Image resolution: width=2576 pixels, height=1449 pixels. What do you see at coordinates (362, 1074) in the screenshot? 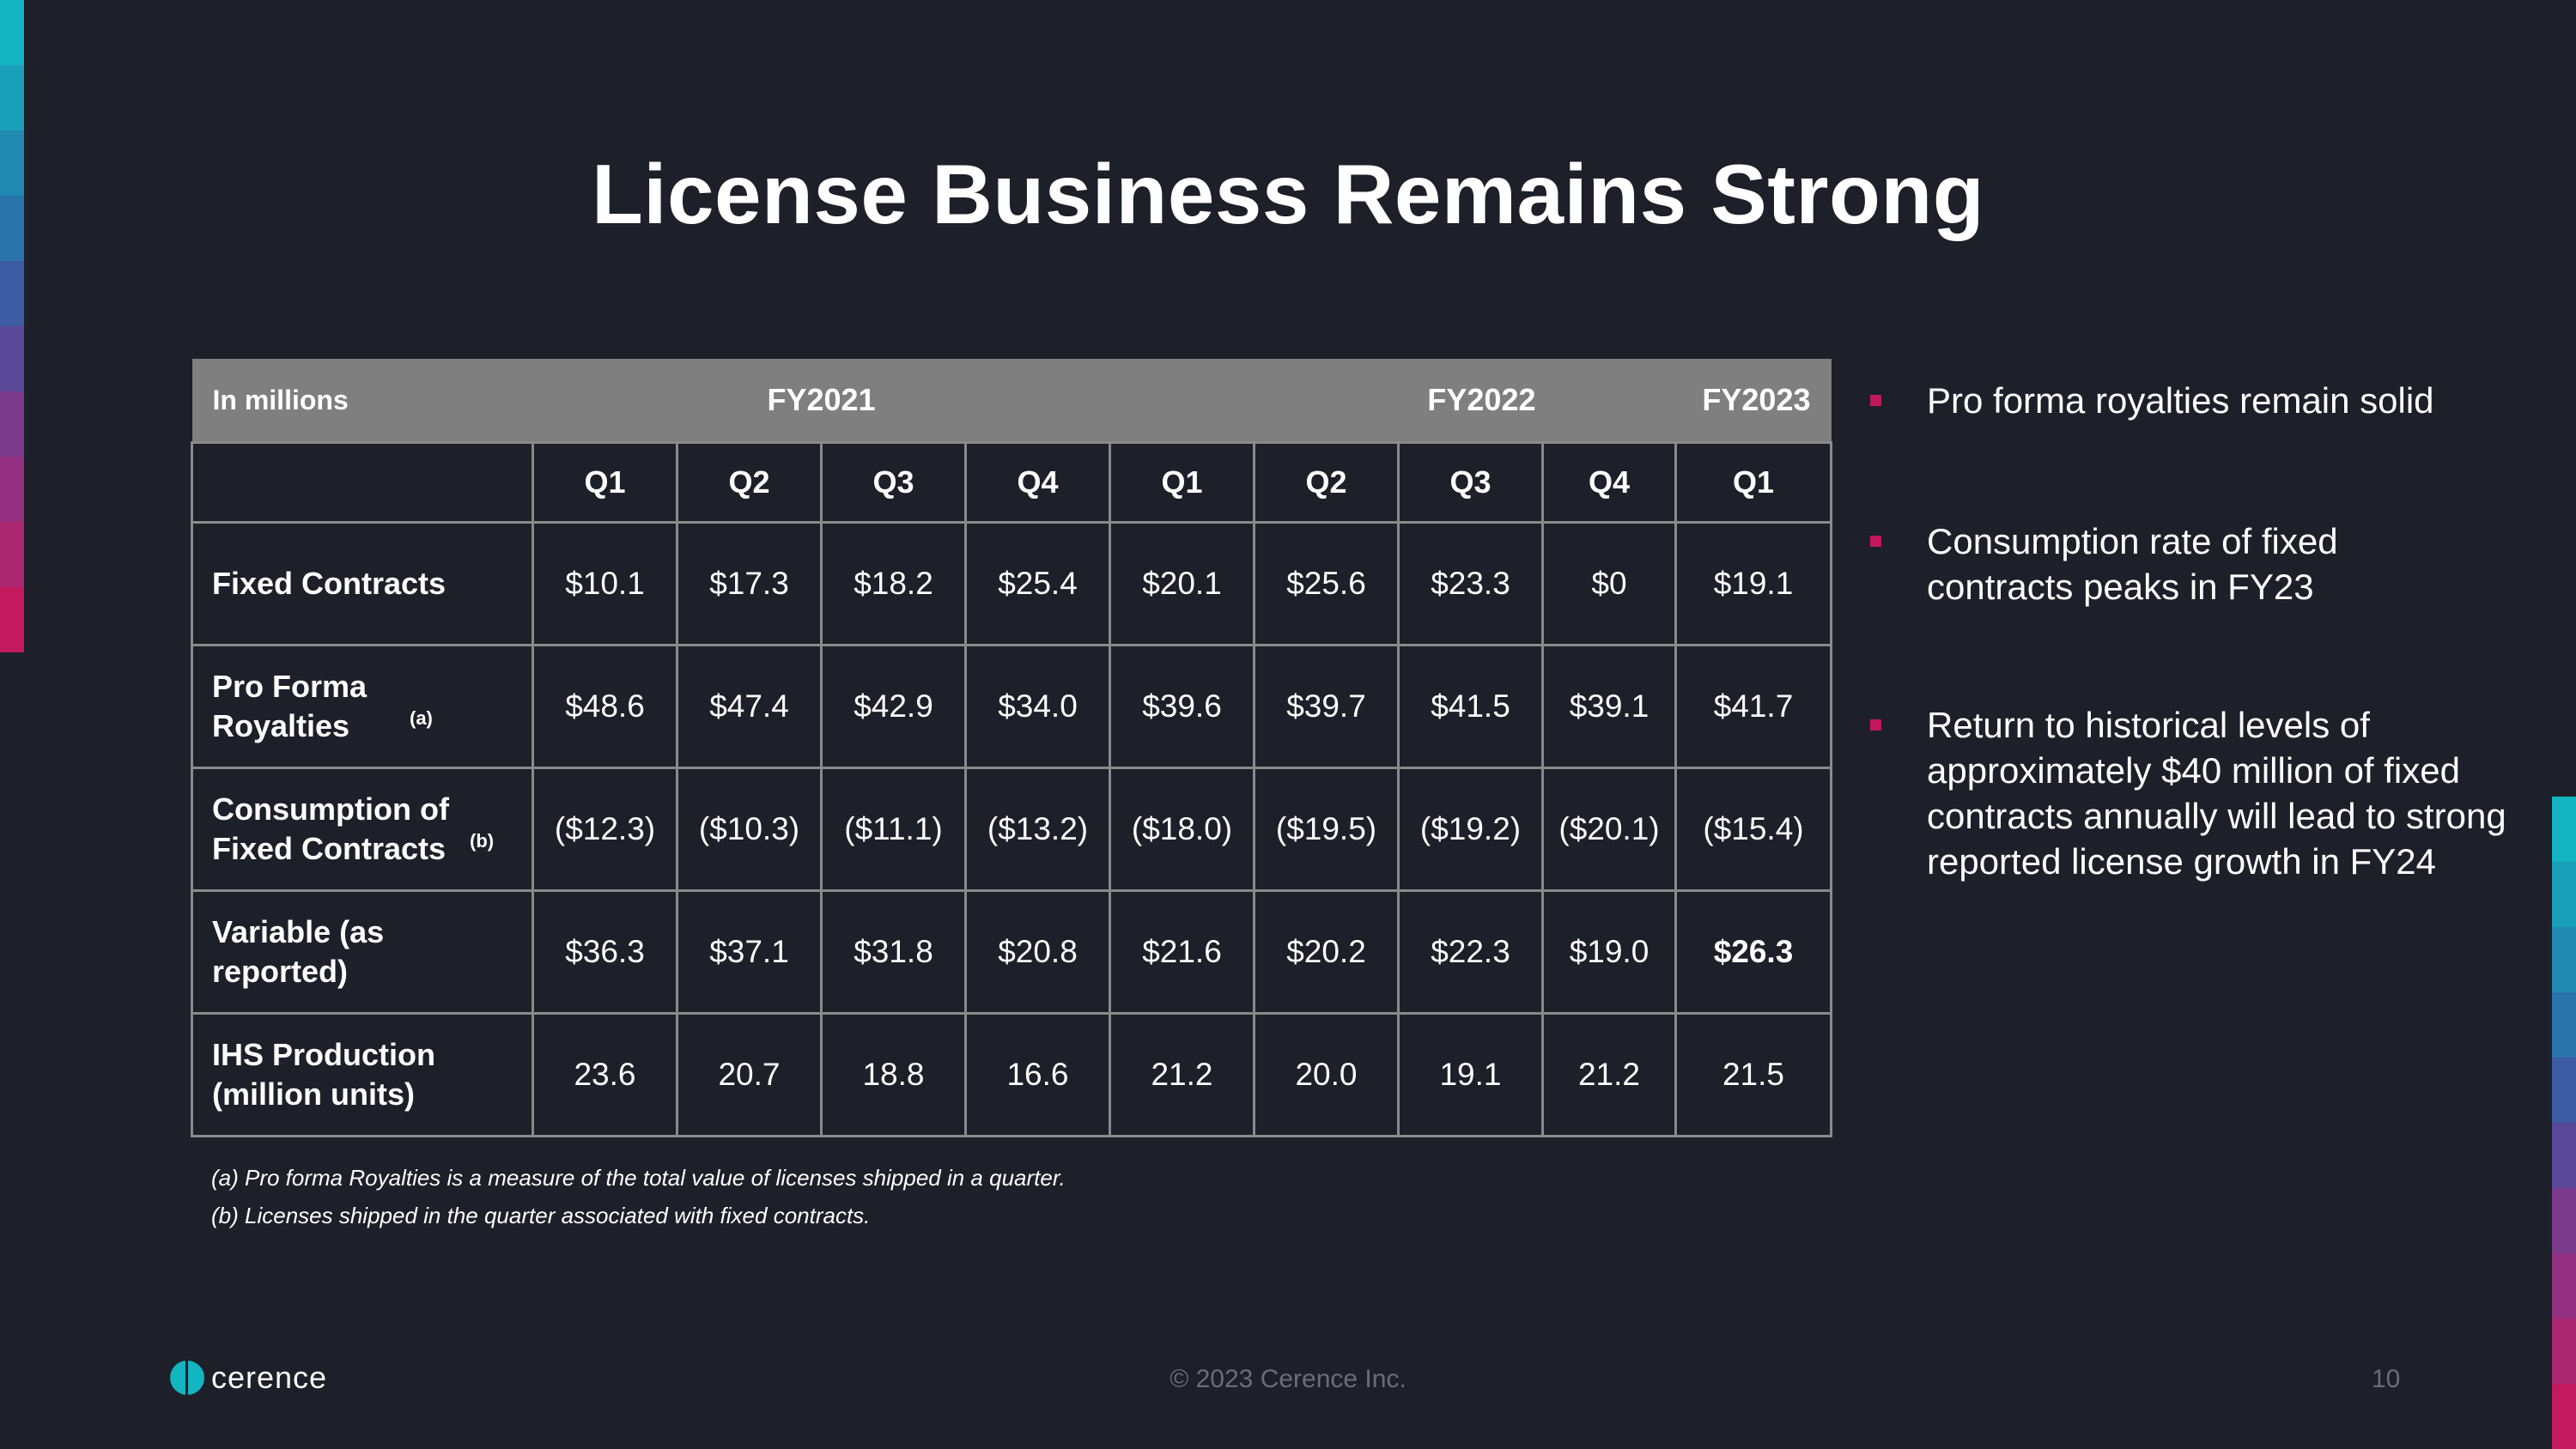
I see `row-label: IHS Production (million units)` at bounding box center [362, 1074].